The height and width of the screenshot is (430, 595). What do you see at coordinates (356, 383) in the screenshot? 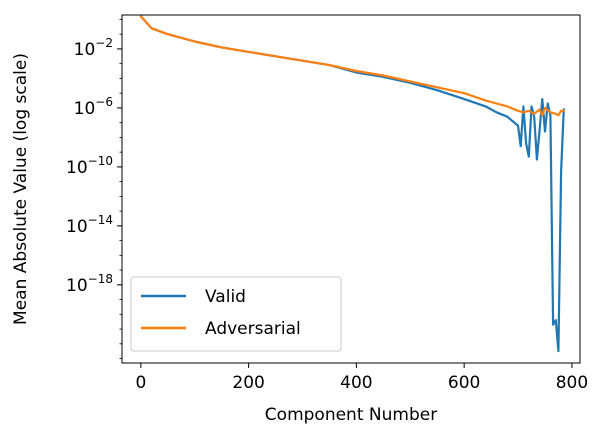
I see `x-tick-label: 400` at bounding box center [356, 383].